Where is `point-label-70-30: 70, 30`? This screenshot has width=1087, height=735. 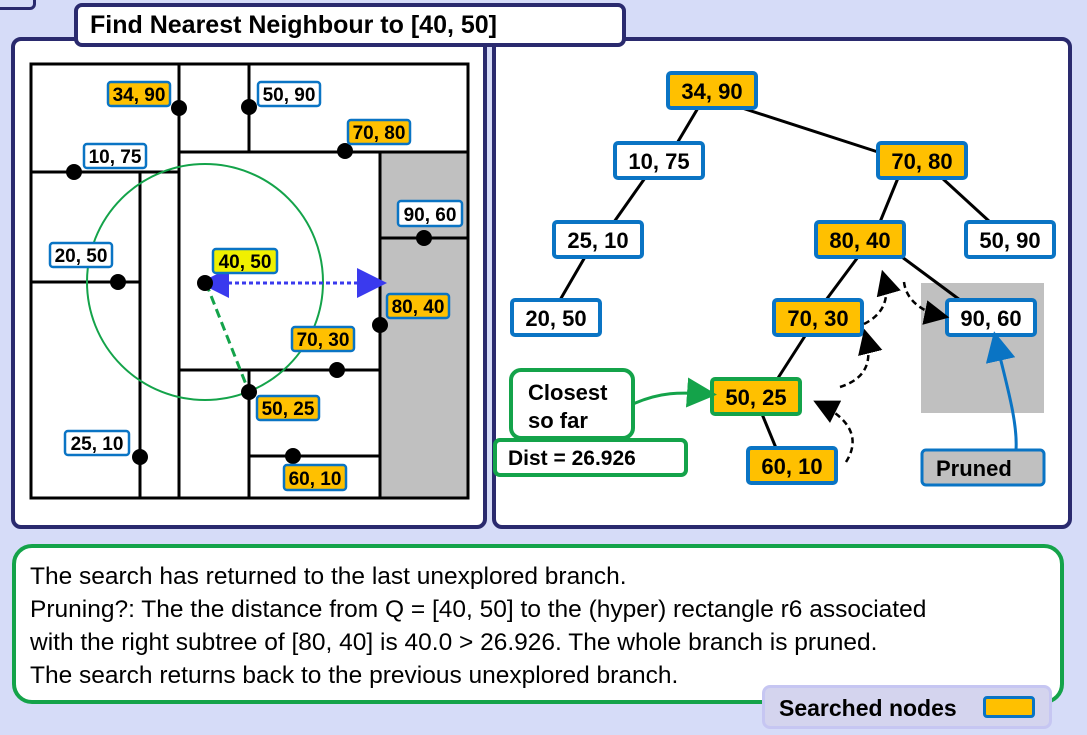 point-label-70-30: 70, 30 is located at coordinates (323, 339).